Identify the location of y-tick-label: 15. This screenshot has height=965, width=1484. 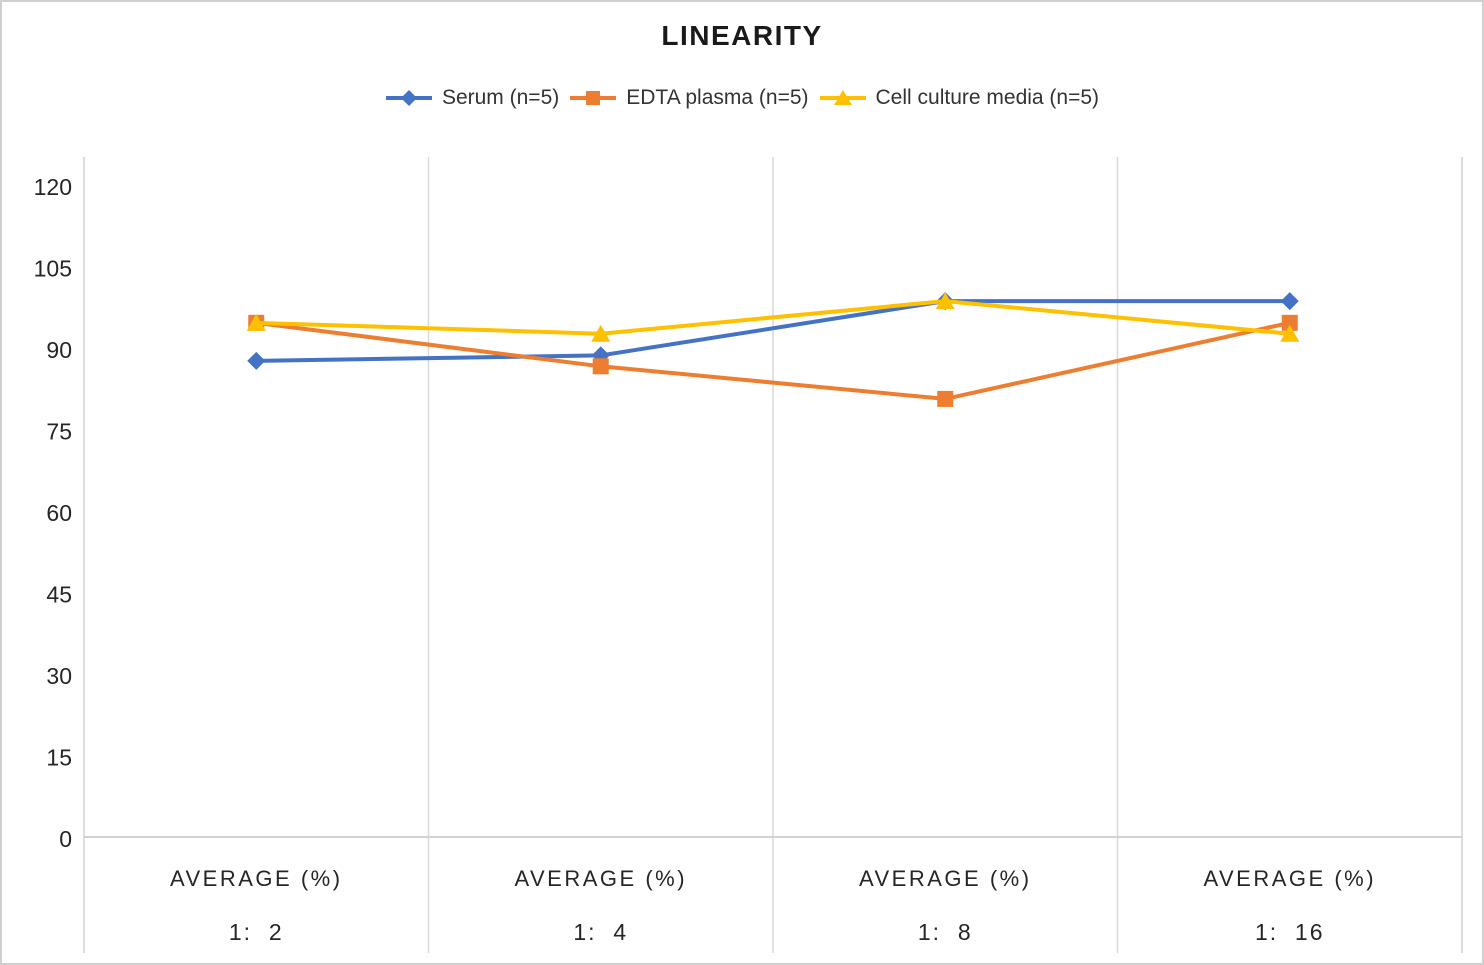
(59, 758).